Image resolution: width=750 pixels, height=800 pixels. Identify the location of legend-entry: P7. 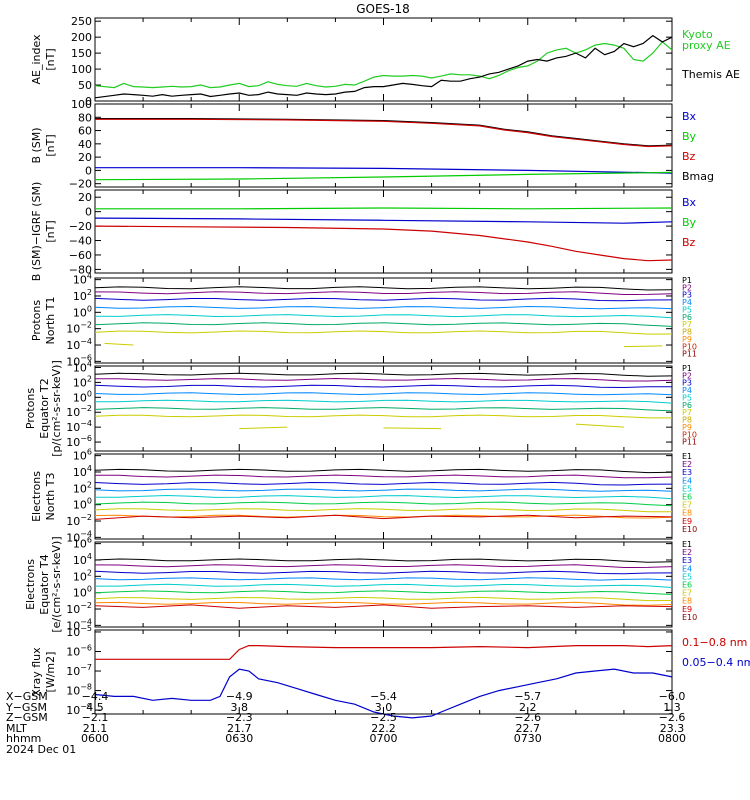
(687, 412).